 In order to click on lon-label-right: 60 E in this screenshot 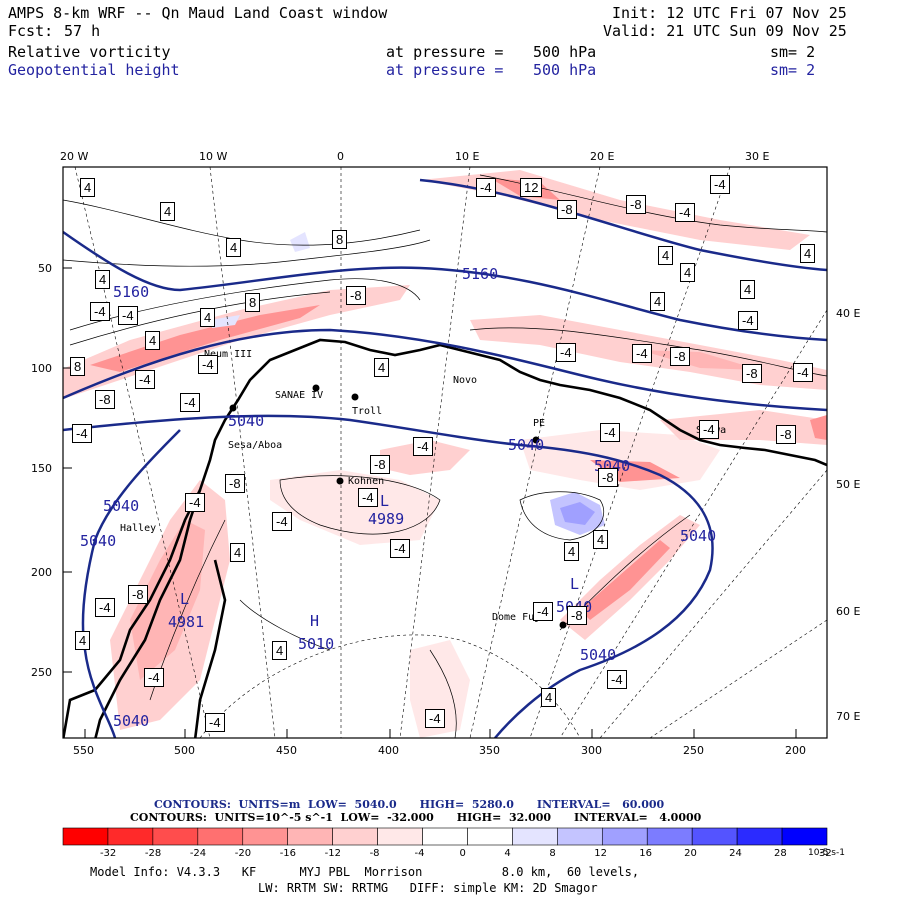, I will do `click(848, 611)`.